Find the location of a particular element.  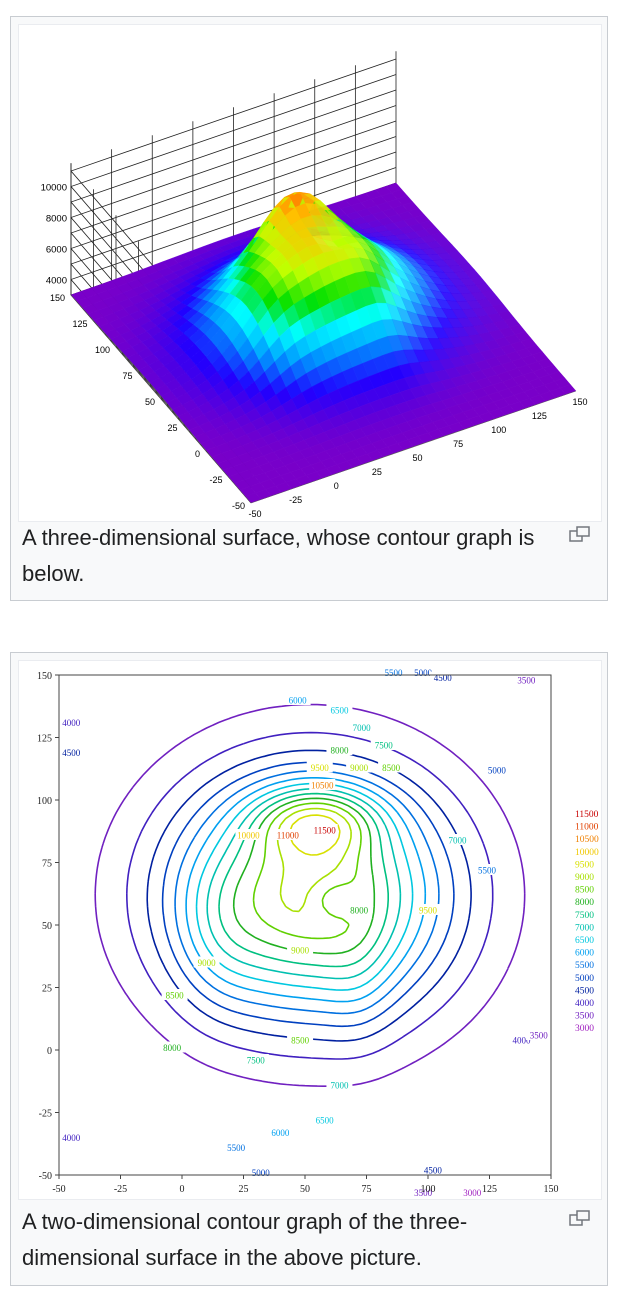

x-tick-label: 150 is located at coordinates (579, 402).